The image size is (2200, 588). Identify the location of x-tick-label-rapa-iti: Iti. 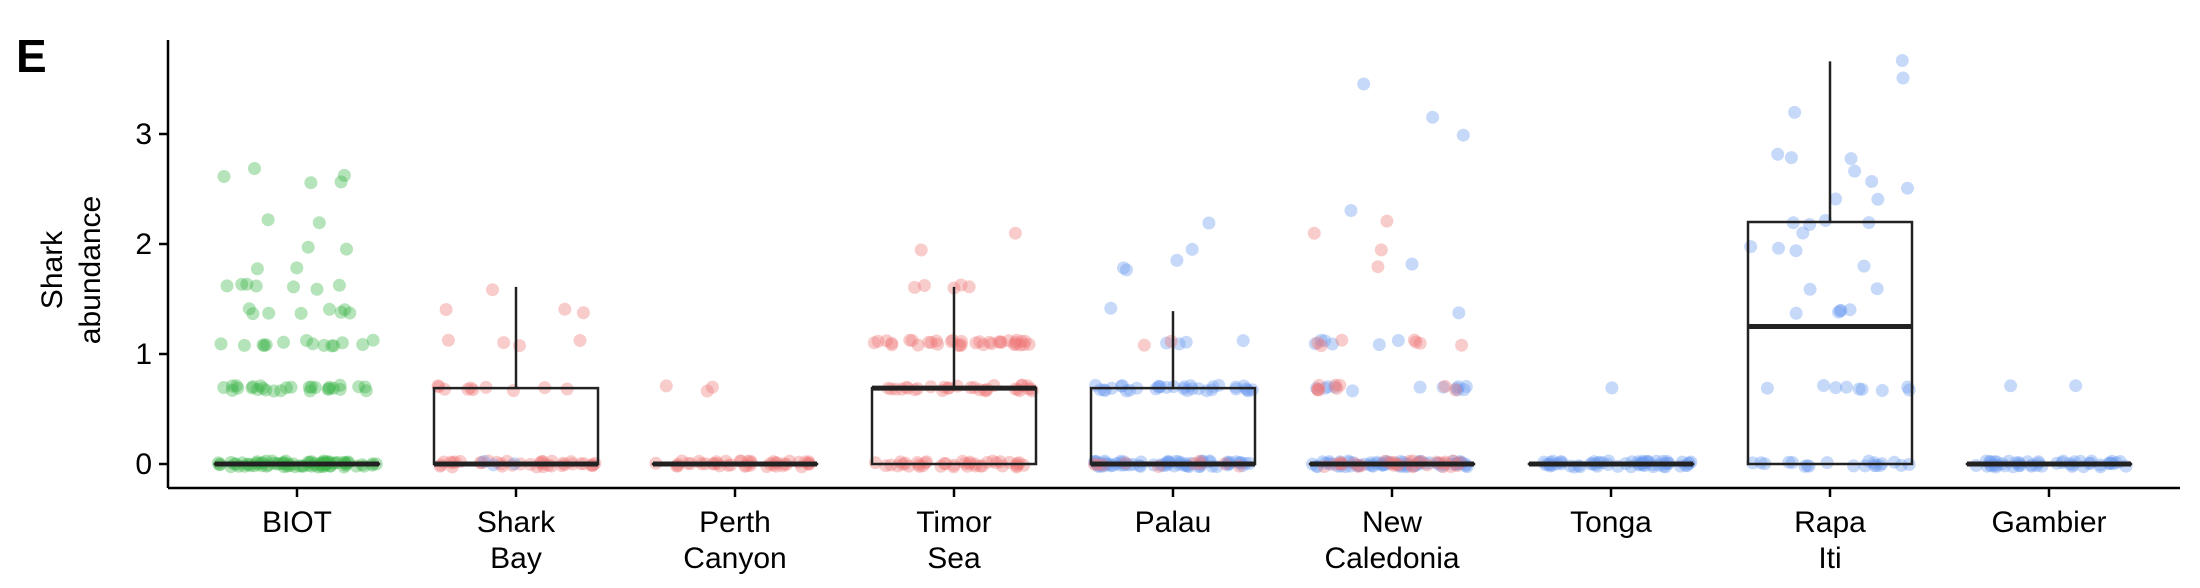
(1829, 558).